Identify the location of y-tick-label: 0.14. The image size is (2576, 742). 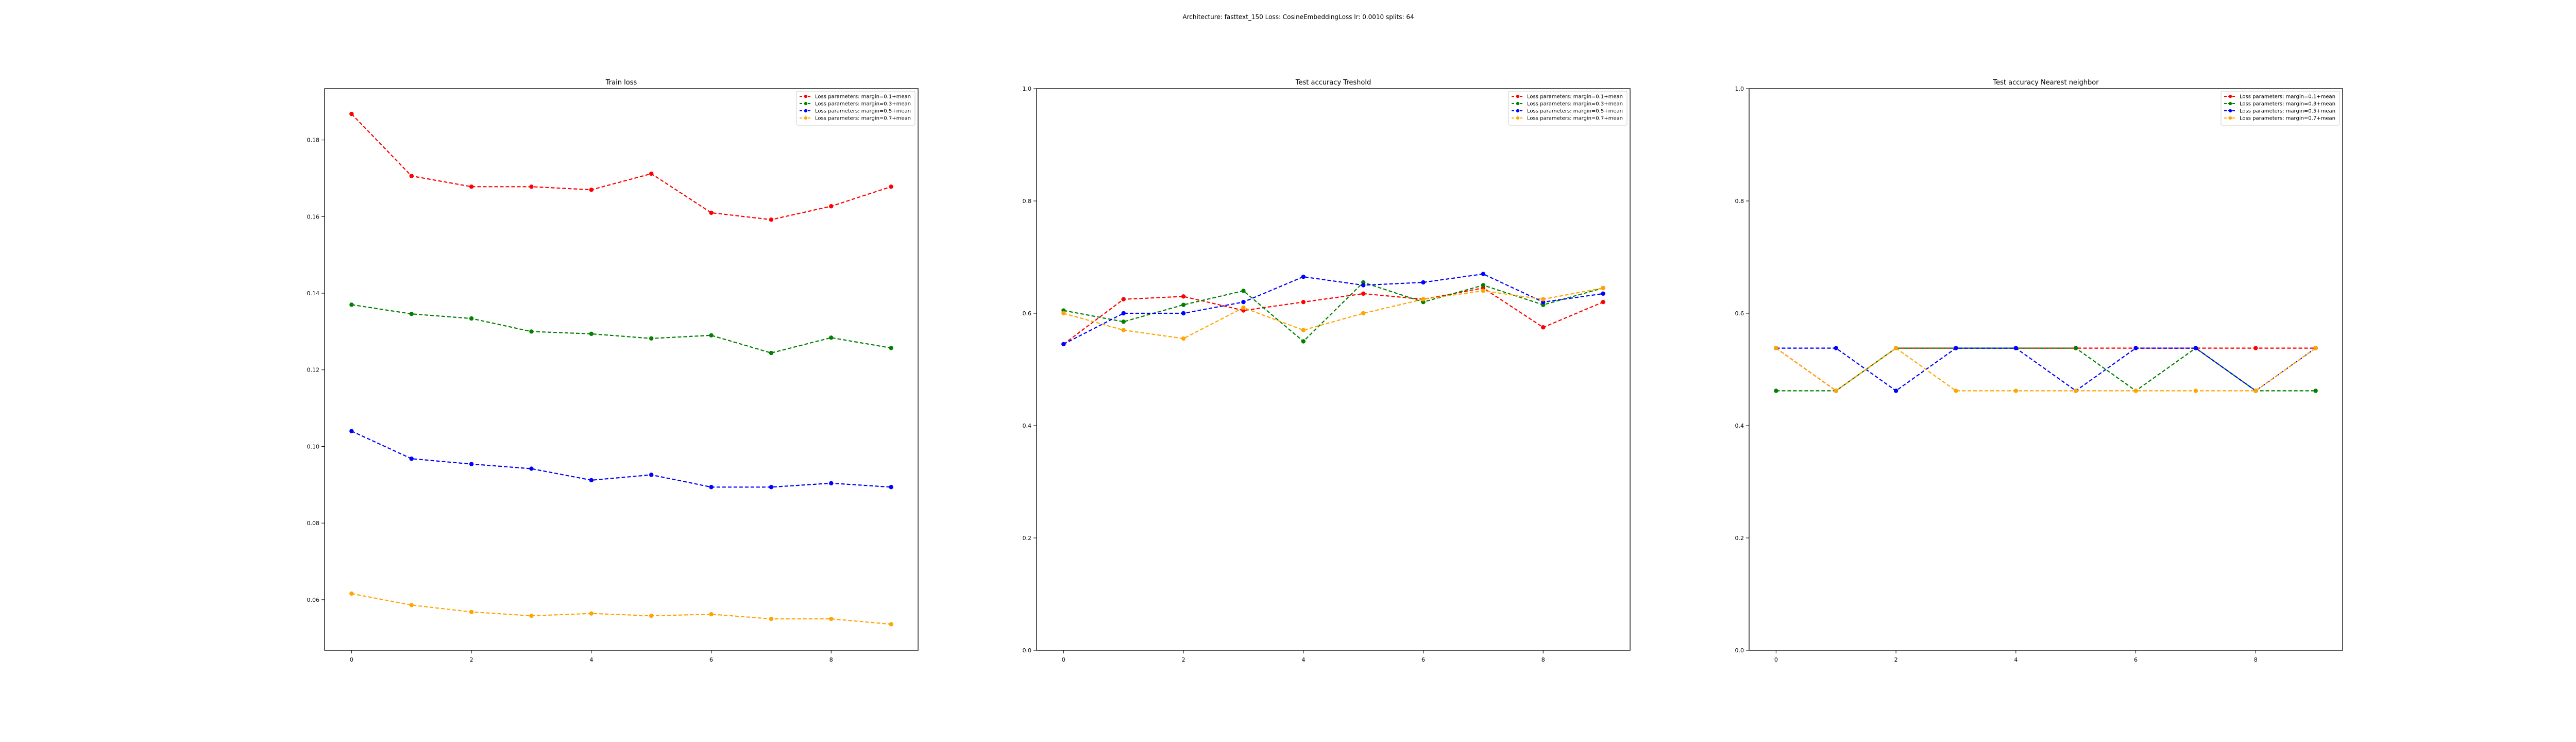
(313, 293).